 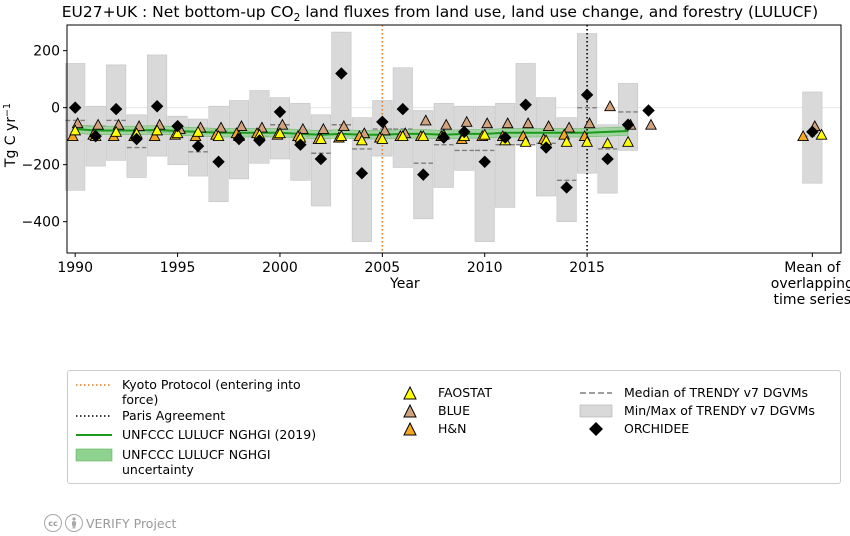 I want to click on x-tick-label: 1990, so click(x=75, y=268).